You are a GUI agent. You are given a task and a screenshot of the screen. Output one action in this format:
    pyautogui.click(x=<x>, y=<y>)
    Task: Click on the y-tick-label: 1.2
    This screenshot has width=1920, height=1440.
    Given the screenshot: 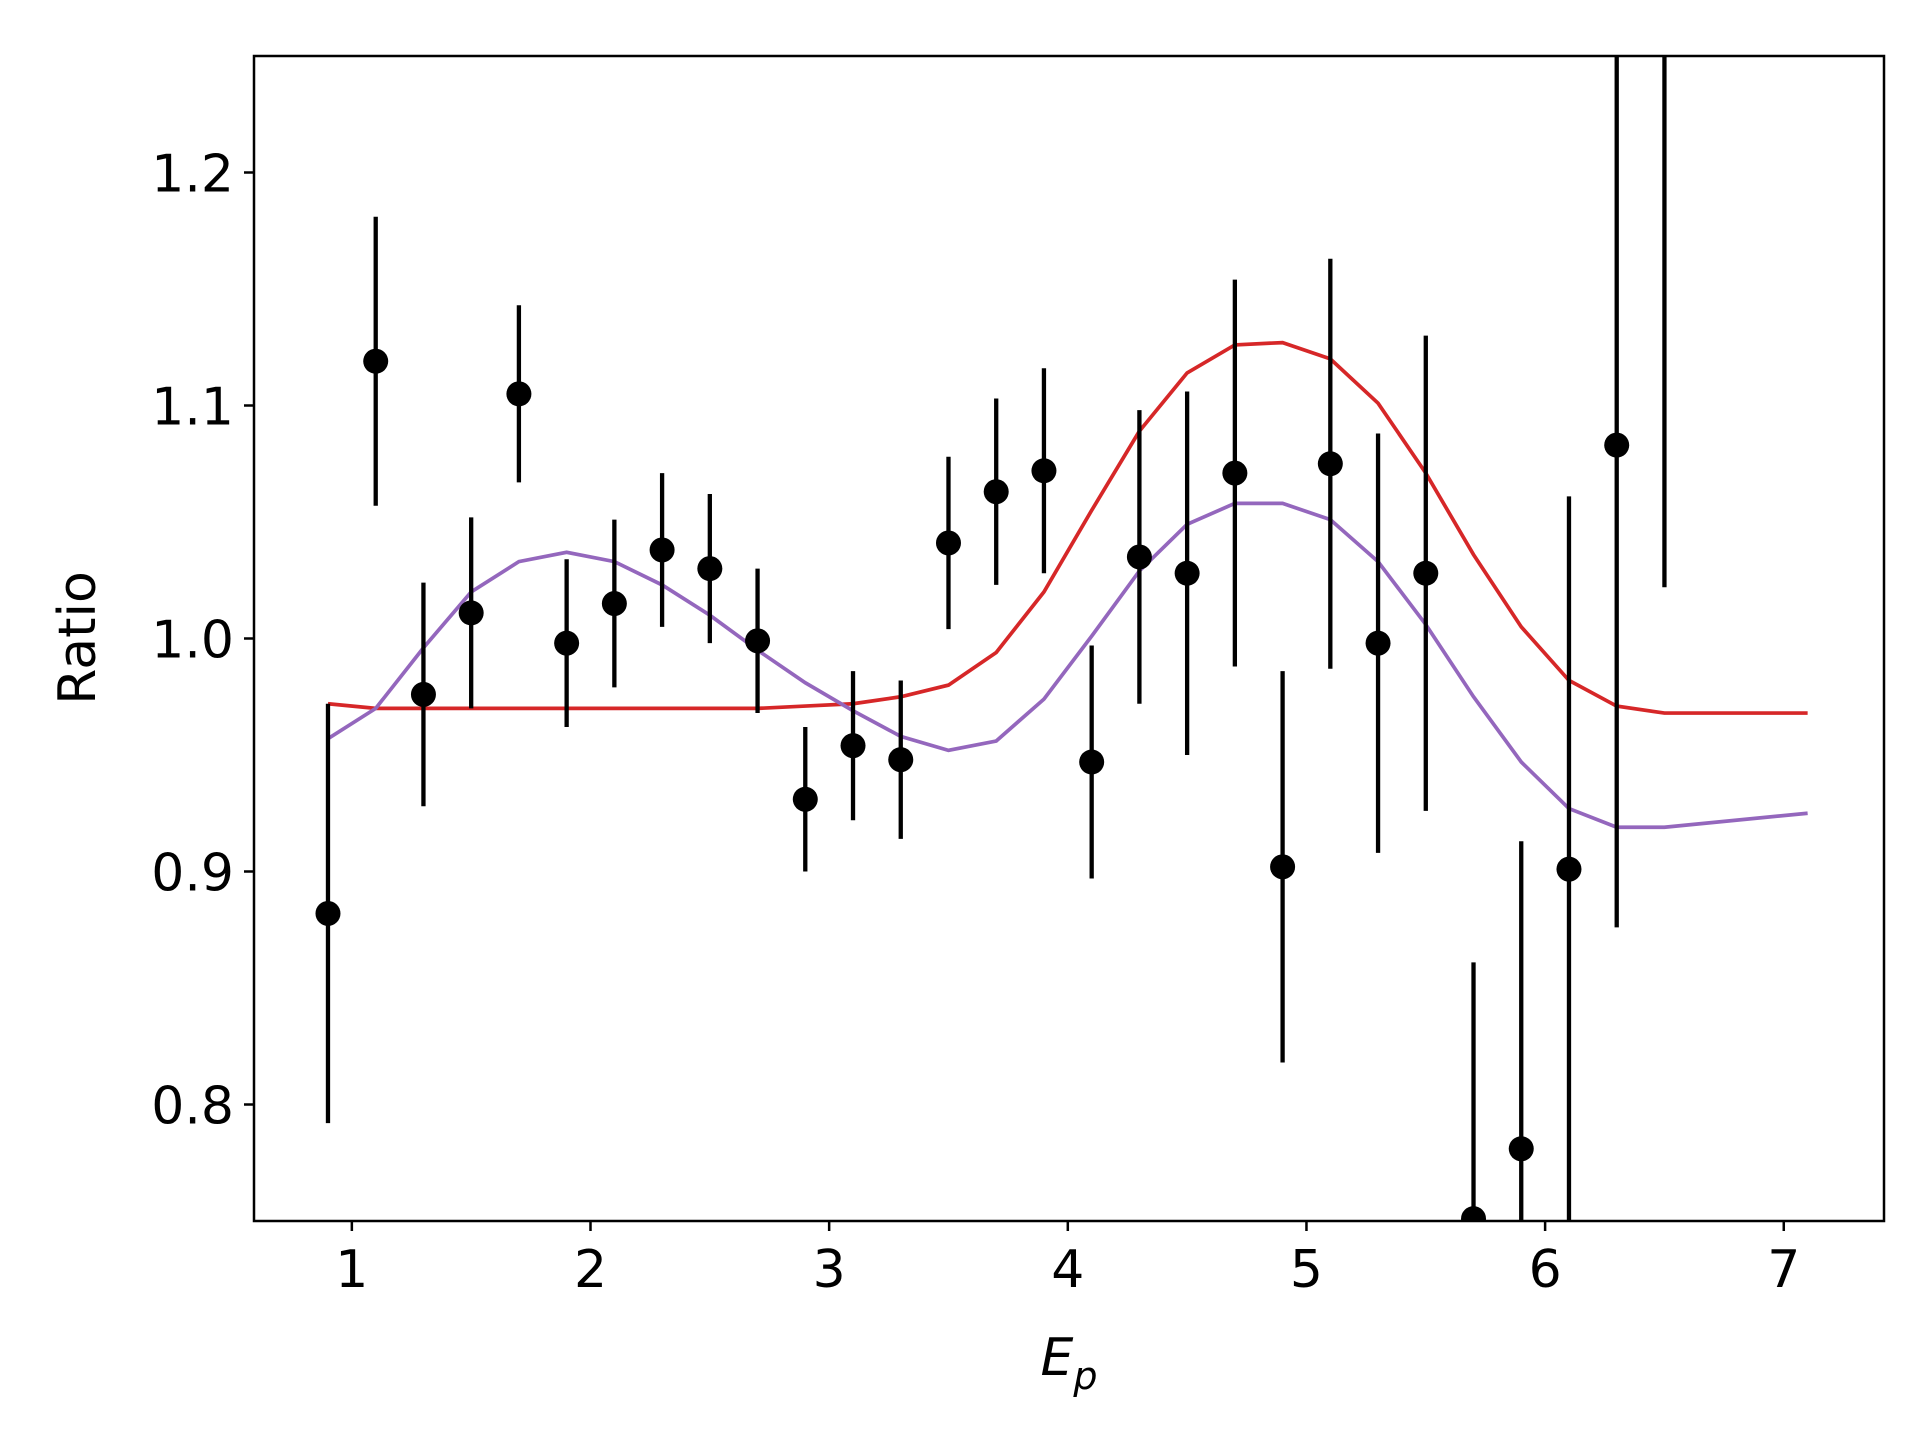 What is the action you would take?
    pyautogui.click(x=192, y=175)
    